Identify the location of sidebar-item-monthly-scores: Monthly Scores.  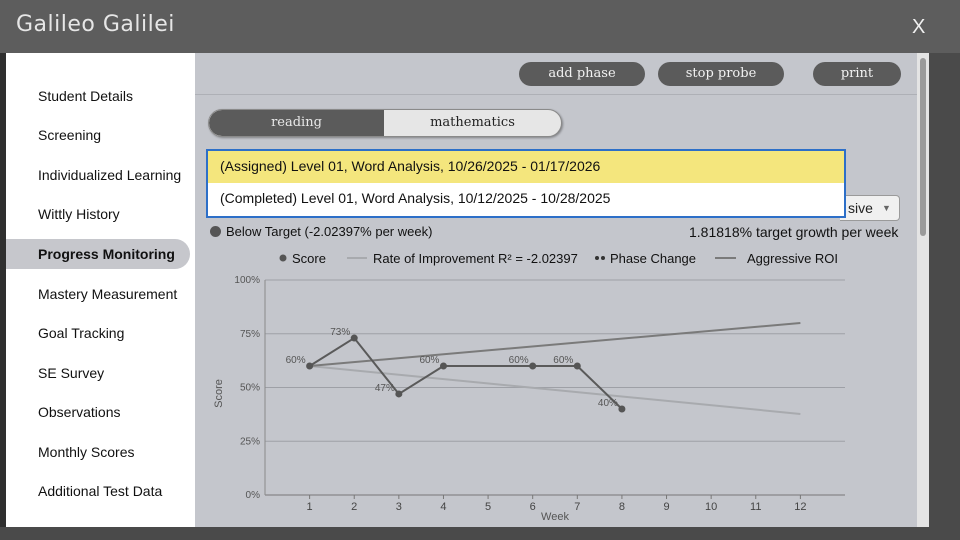
(86, 452).